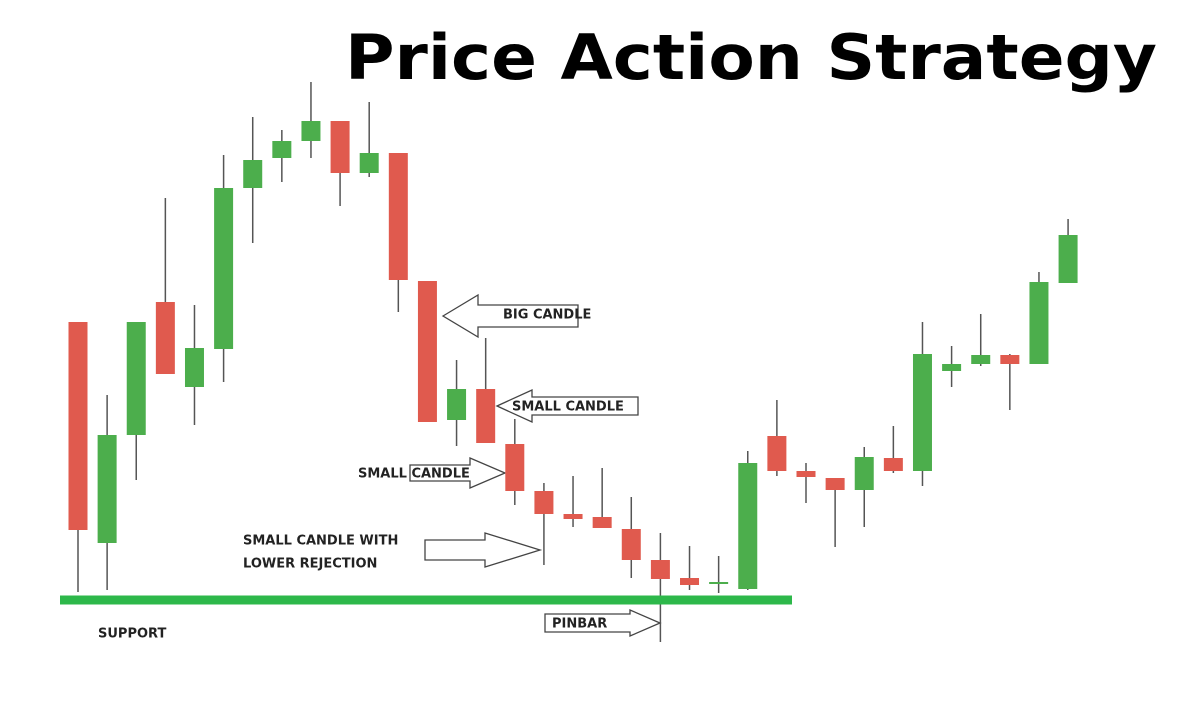  Describe the element at coordinates (547, 315) in the screenshot. I see `annotation: BIG CANDLE` at that location.